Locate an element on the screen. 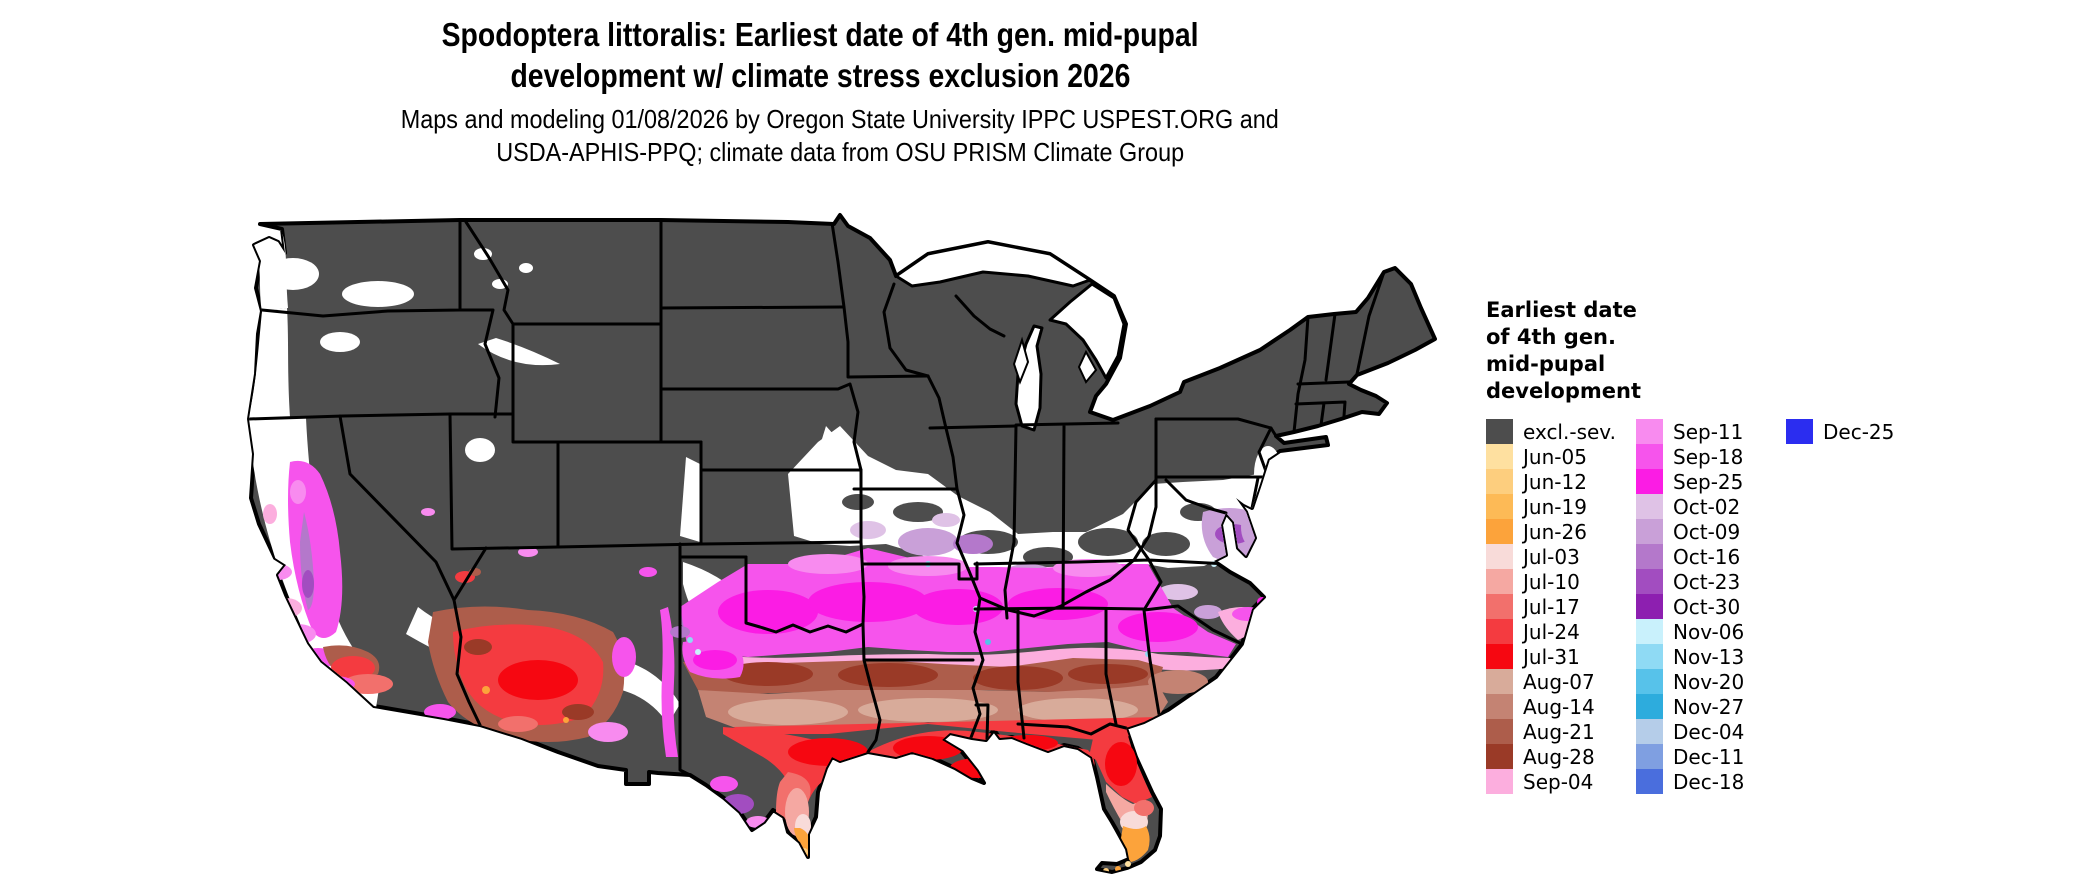  legend-label: Jun-19 is located at coordinates (1555, 506).